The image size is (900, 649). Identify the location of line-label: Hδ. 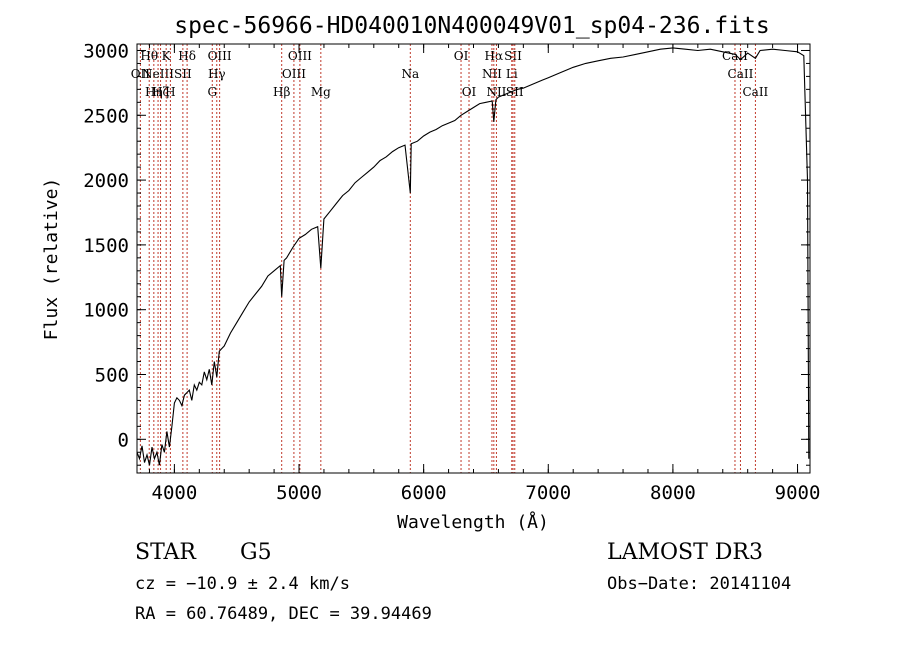
(187, 56).